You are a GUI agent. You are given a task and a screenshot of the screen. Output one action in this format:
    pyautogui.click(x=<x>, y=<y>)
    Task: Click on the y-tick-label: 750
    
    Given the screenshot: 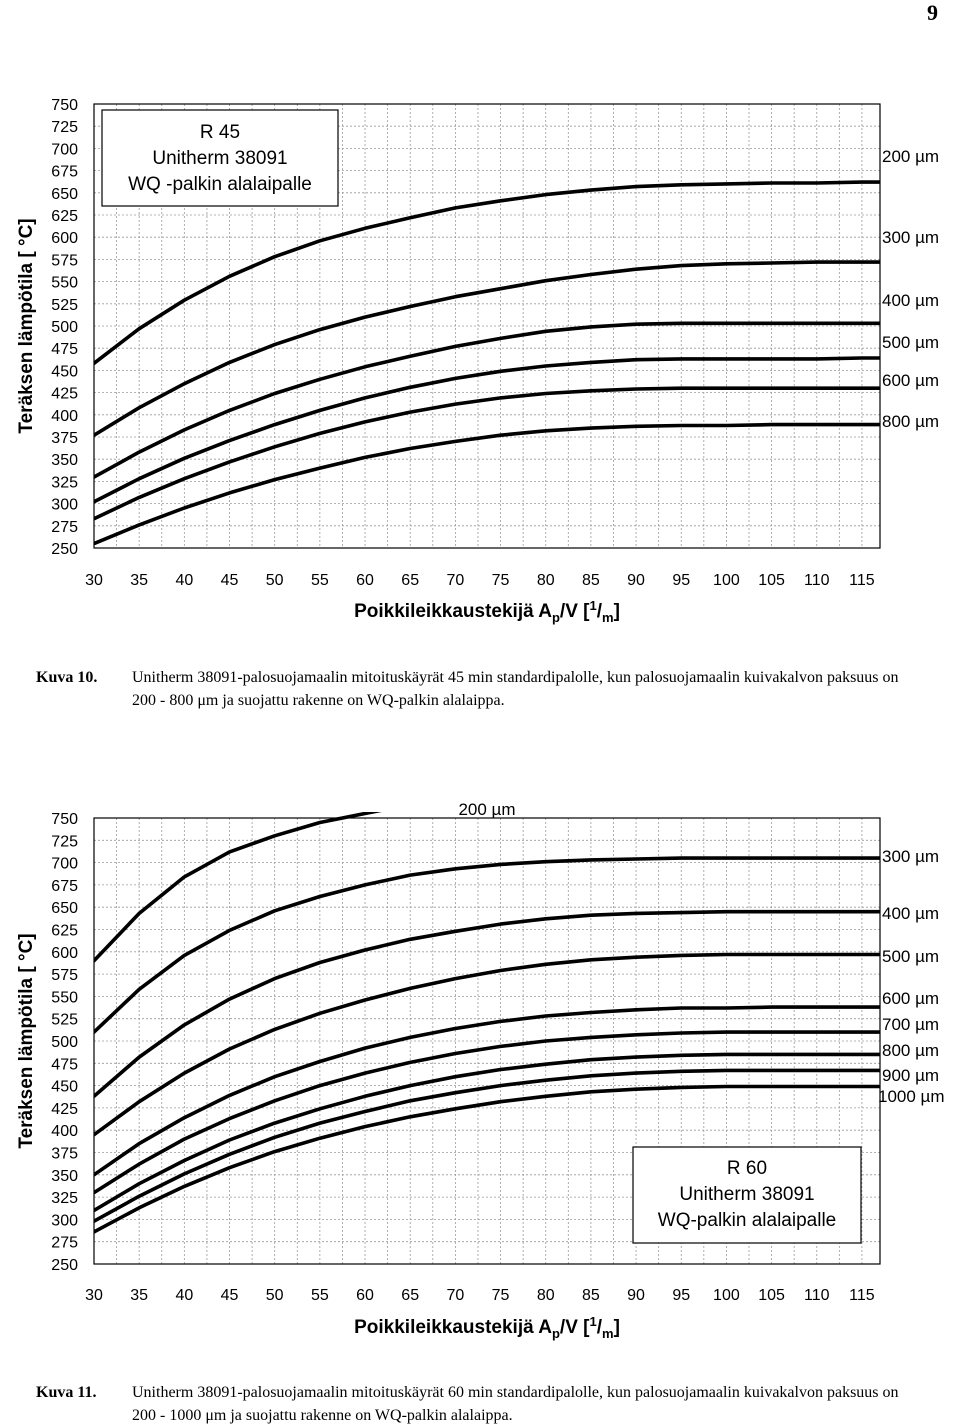 What is the action you would take?
    pyautogui.click(x=64, y=819)
    